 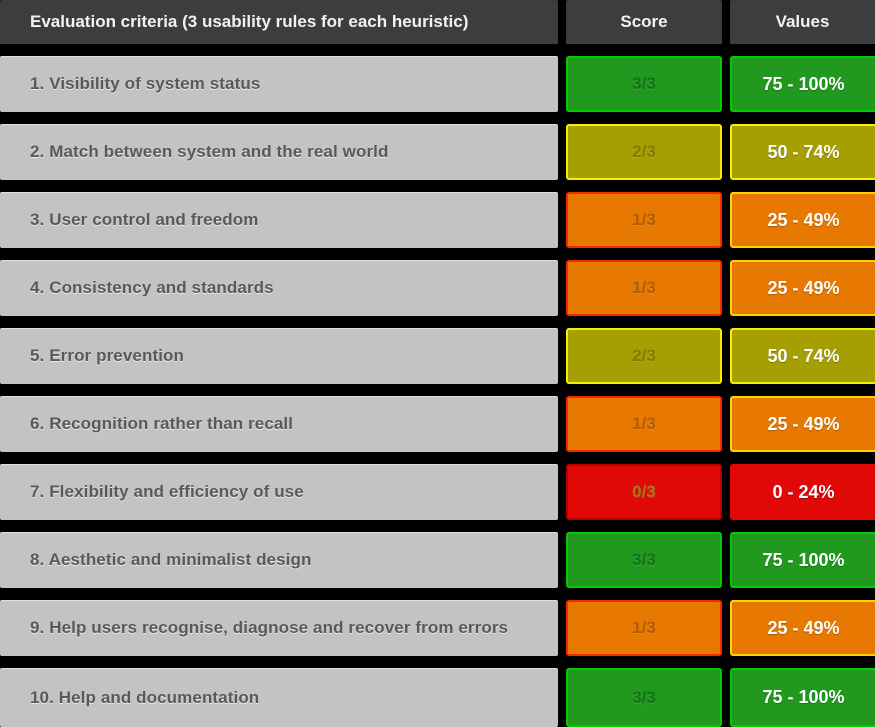 I want to click on header-score: Score, so click(x=644, y=22).